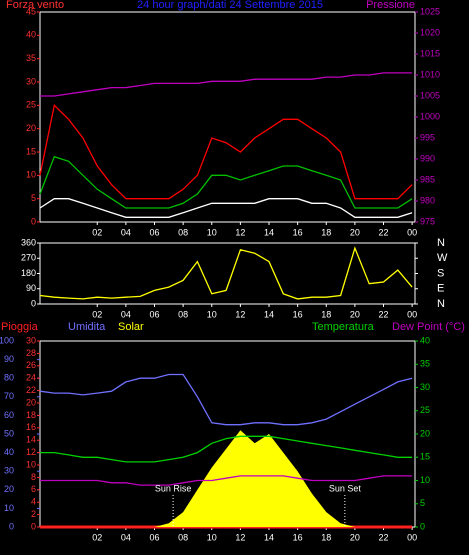 This screenshot has width=469, height=555. Describe the element at coordinates (427, 158) in the screenshot. I see `y2-tick-label: 990` at that location.